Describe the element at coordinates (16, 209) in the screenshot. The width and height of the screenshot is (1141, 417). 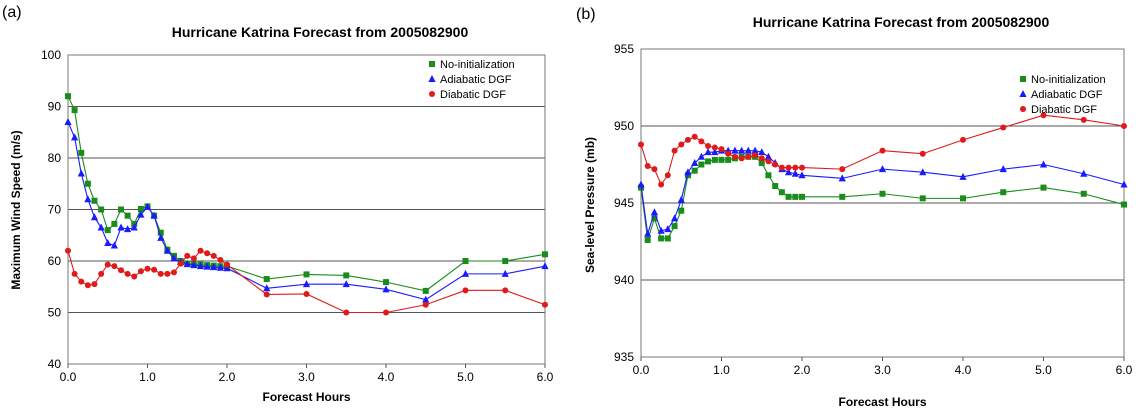
I see `y-axis-label: Maximum Wind Speed (m/s)` at that location.